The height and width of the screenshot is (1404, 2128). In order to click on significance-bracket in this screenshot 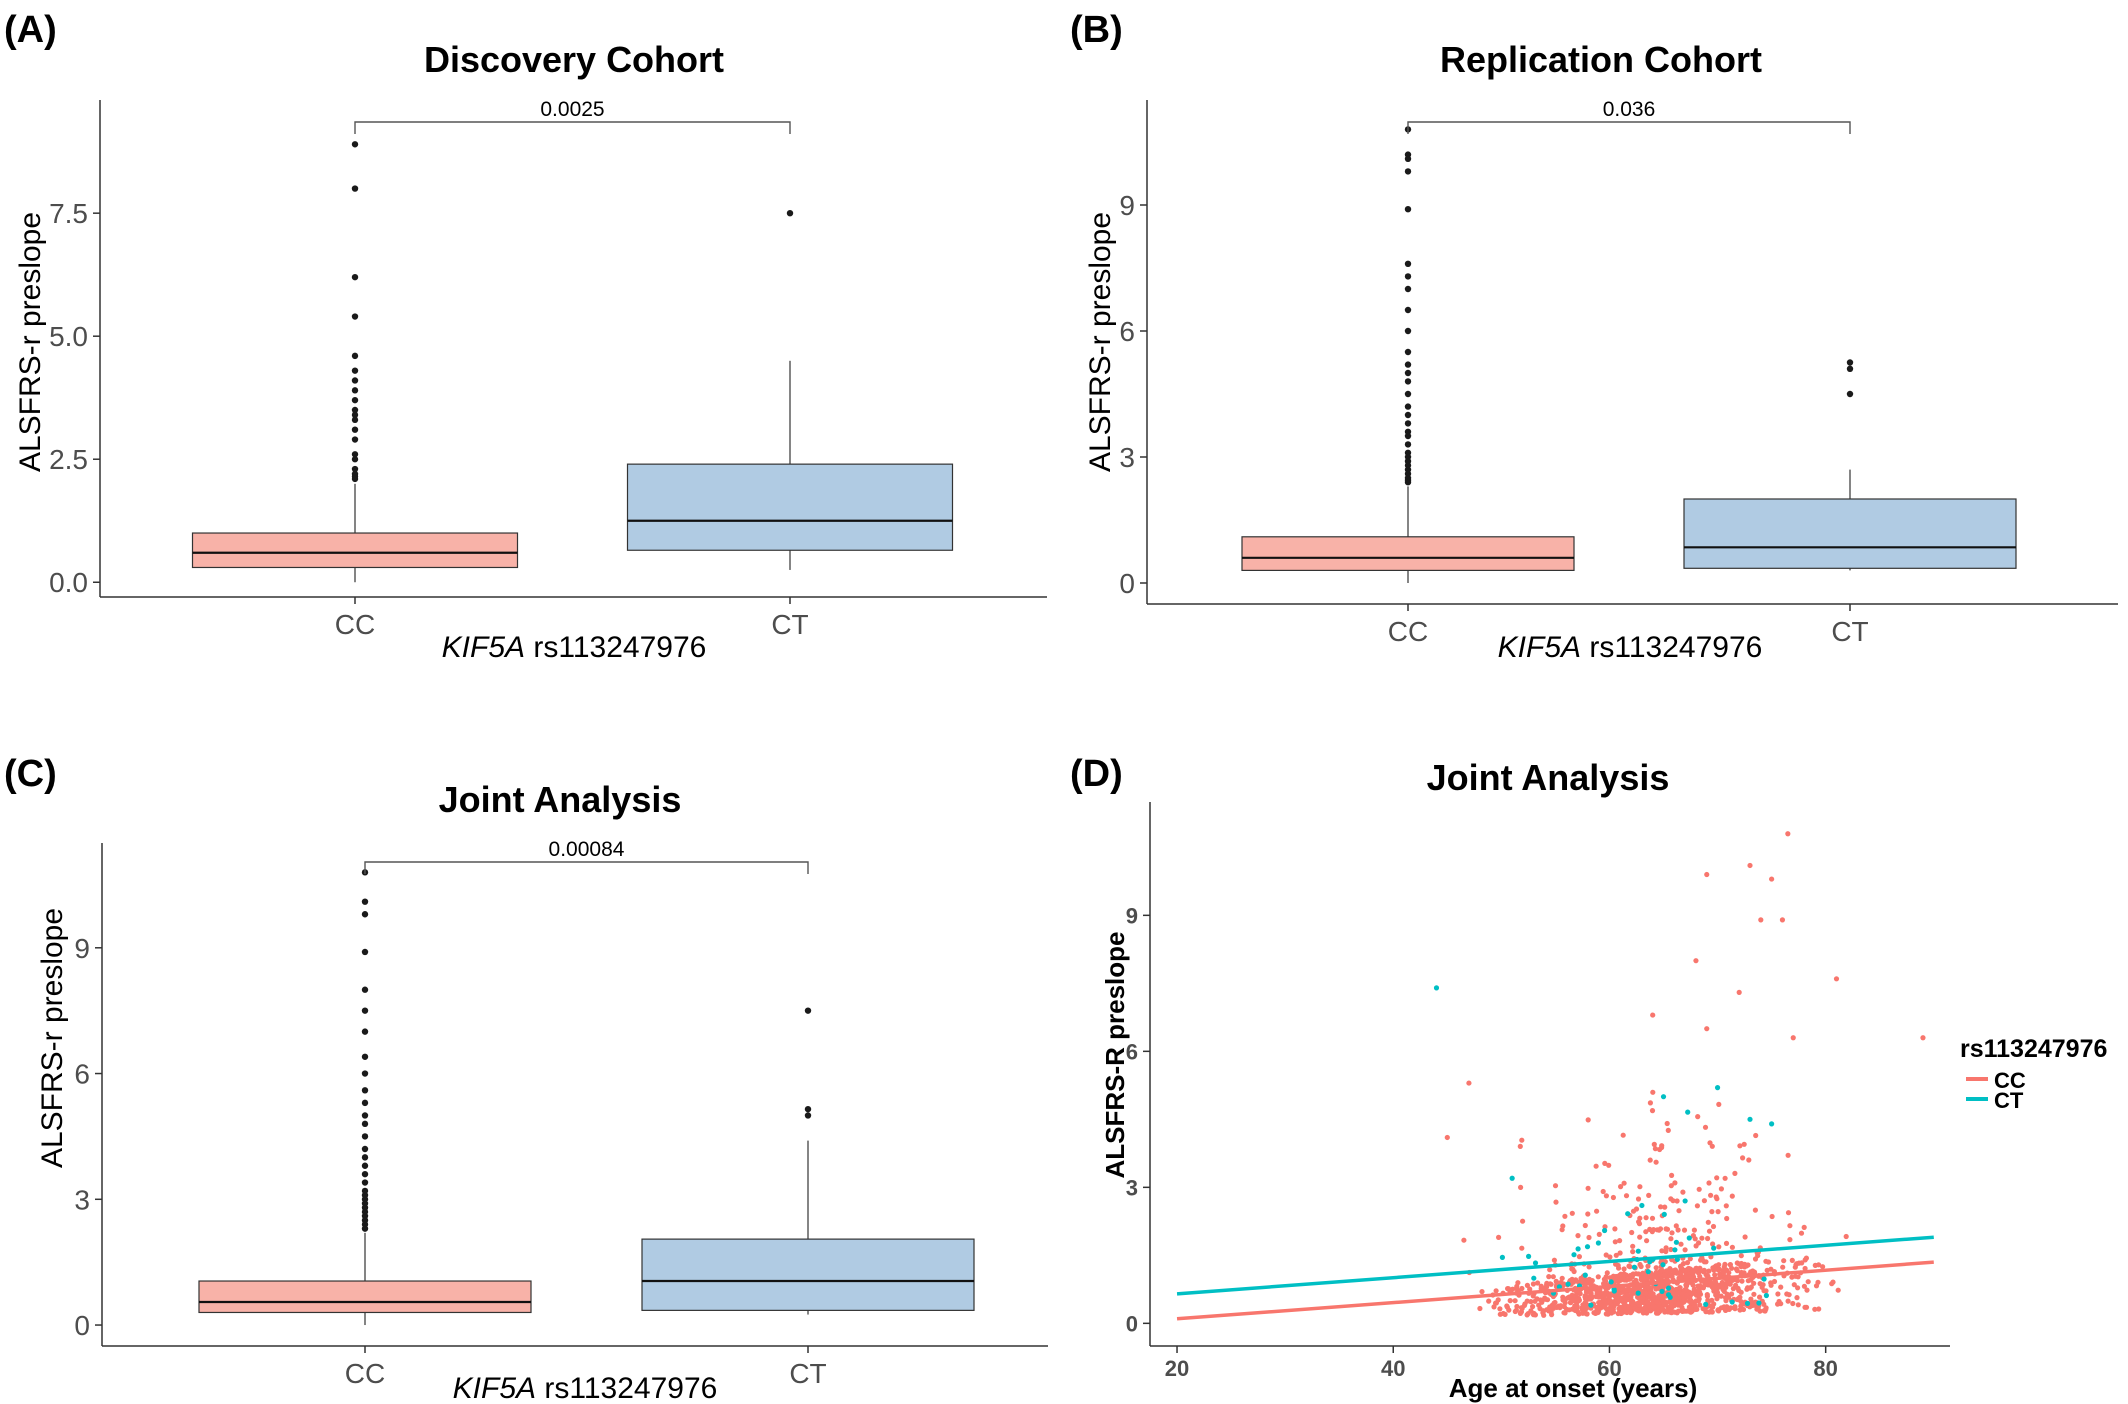, I will do `click(1629, 127)`.